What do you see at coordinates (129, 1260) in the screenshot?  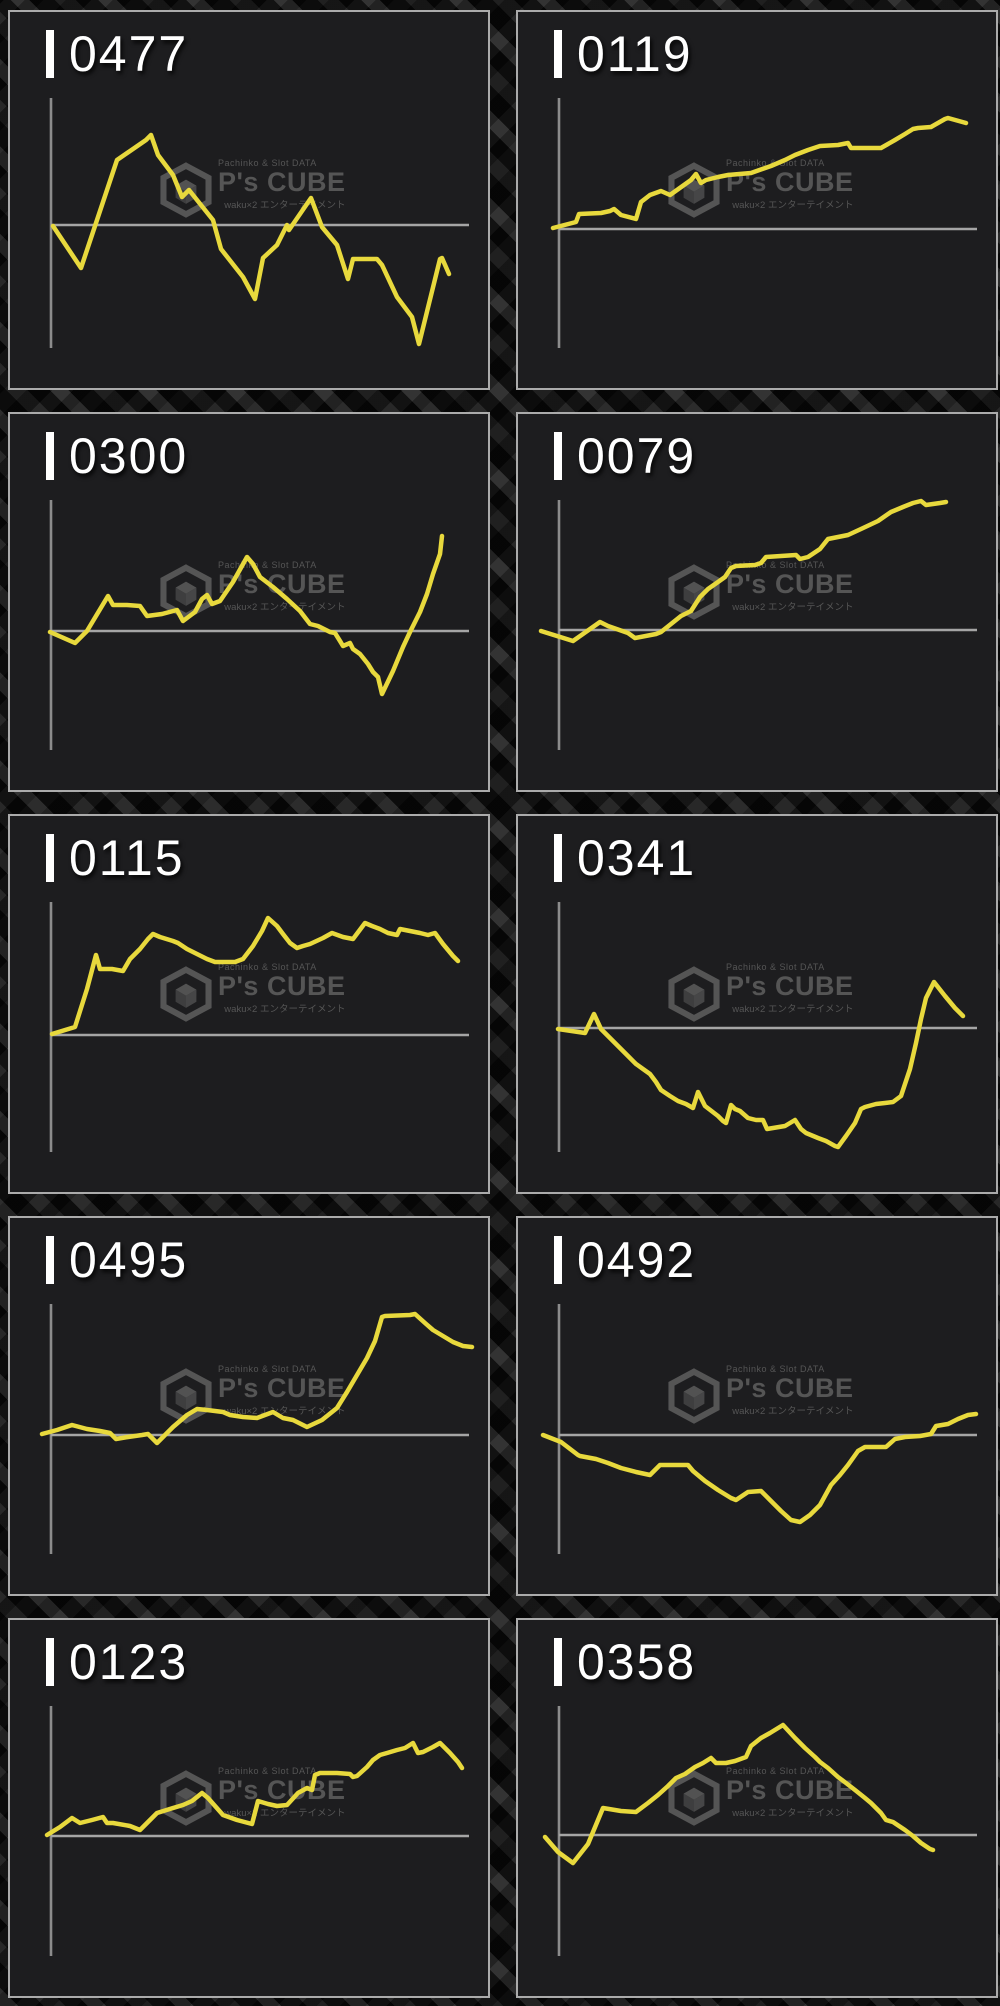 I see `machine-number: 0495` at bounding box center [129, 1260].